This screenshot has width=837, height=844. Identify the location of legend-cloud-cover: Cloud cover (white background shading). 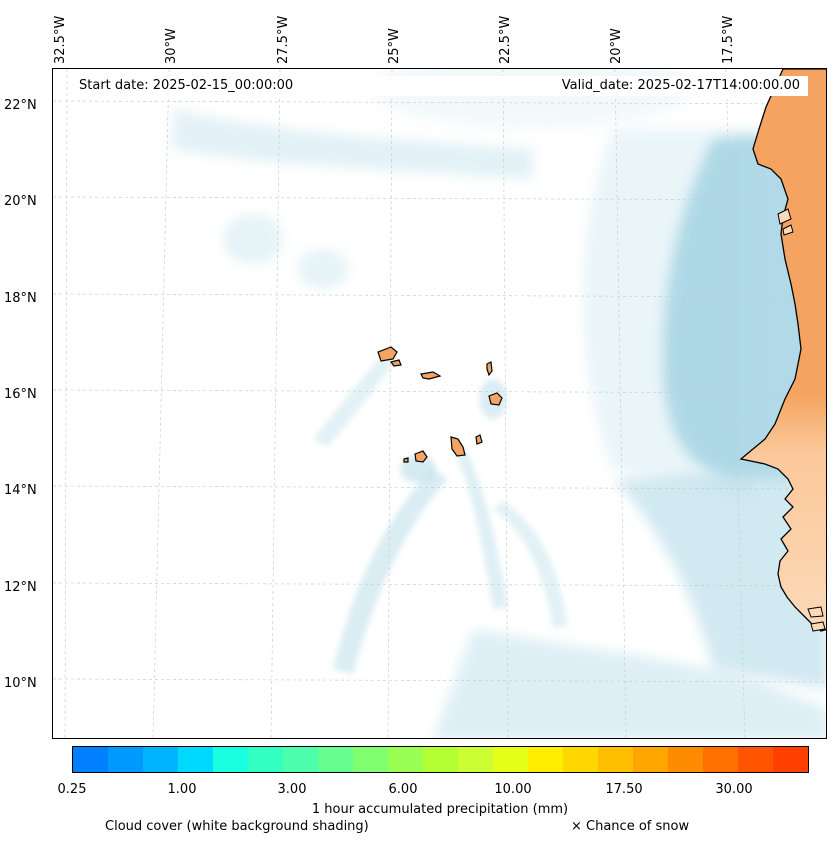
(237, 826).